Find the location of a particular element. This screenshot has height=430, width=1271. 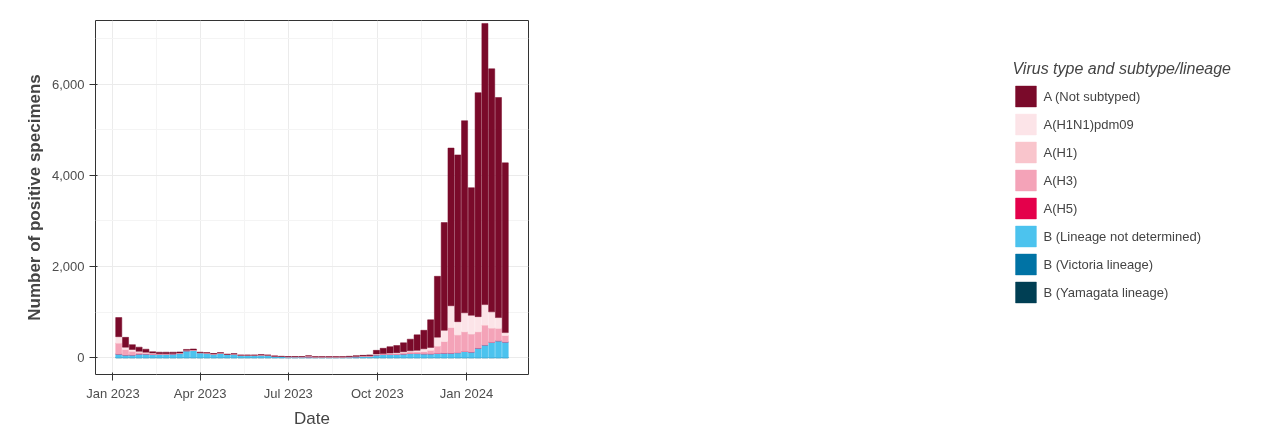

x-tick-label: Jul 2023 is located at coordinates (288, 393).